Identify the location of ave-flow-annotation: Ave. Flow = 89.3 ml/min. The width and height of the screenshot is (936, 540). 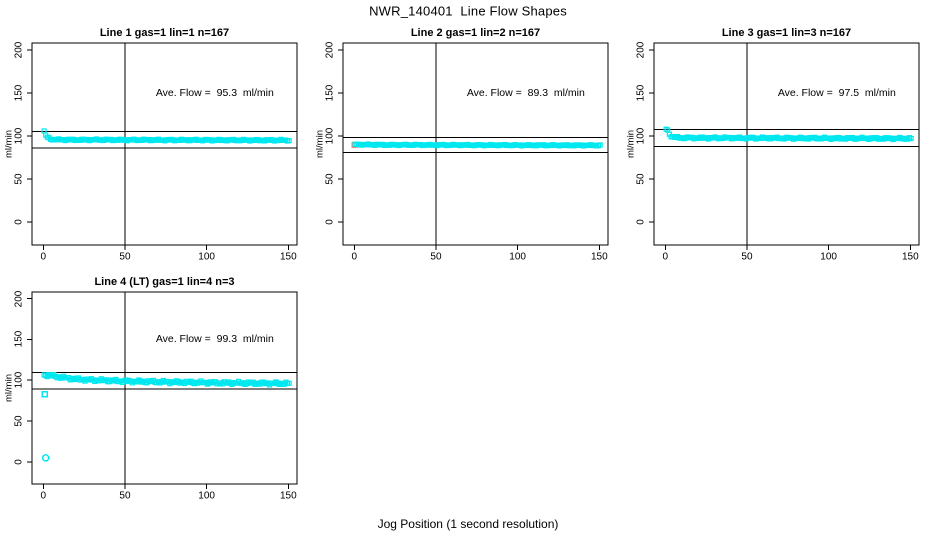
(525, 92).